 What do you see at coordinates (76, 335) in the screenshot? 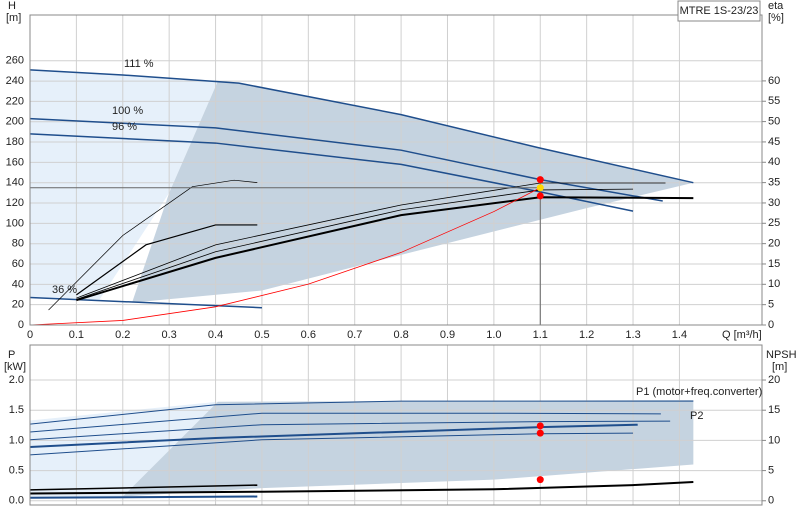
I see `x-tick-label: 0.1` at bounding box center [76, 335].